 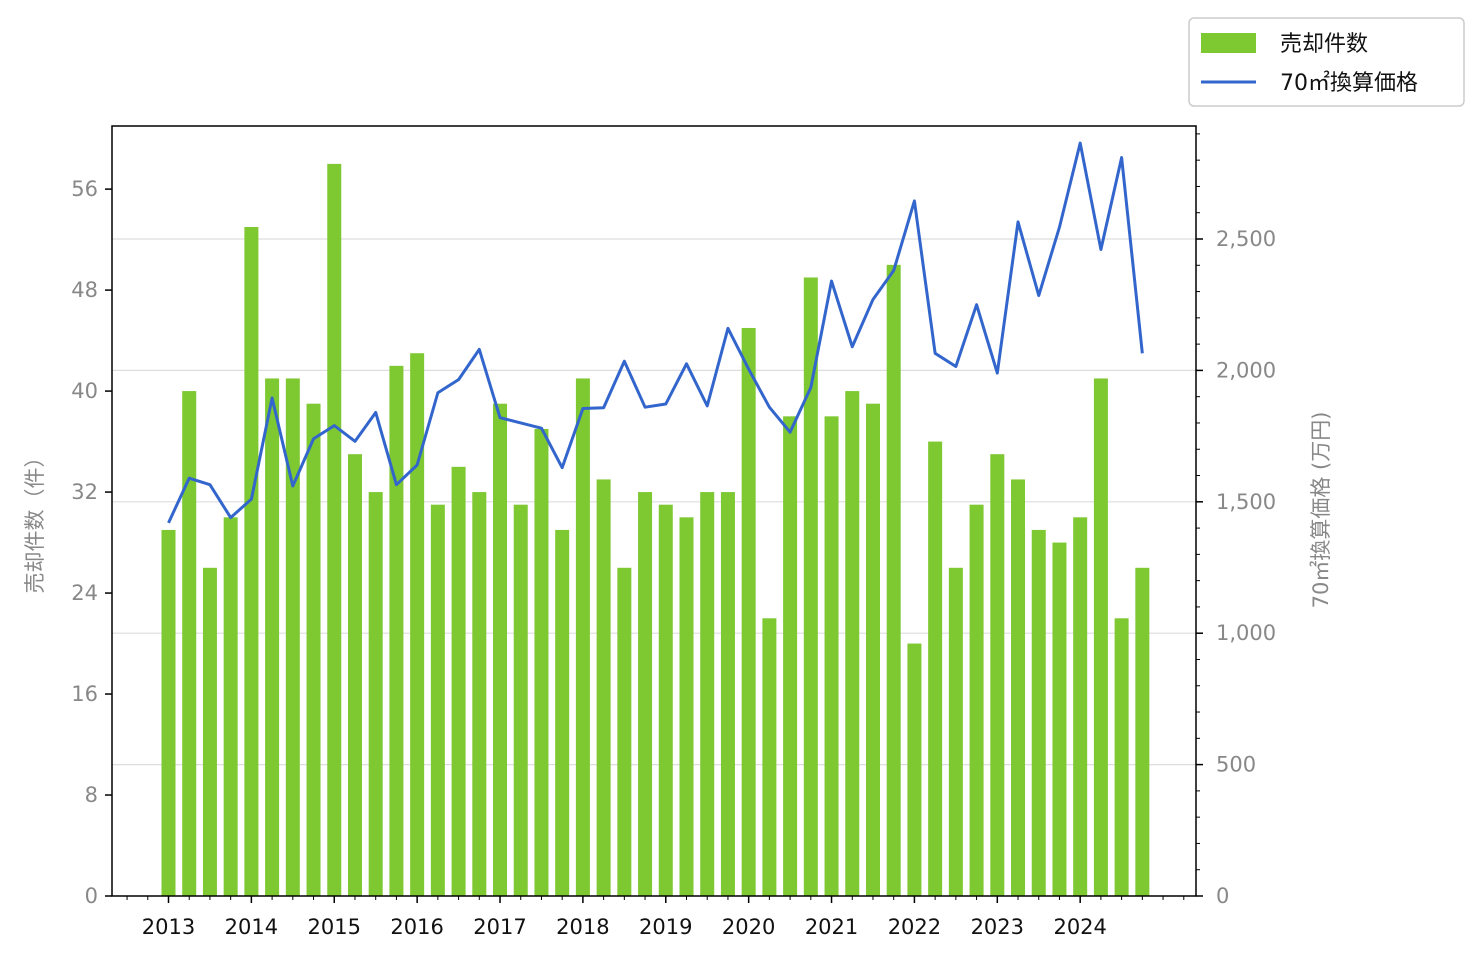 What do you see at coordinates (84, 492) in the screenshot?
I see `left-tick-label: 32` at bounding box center [84, 492].